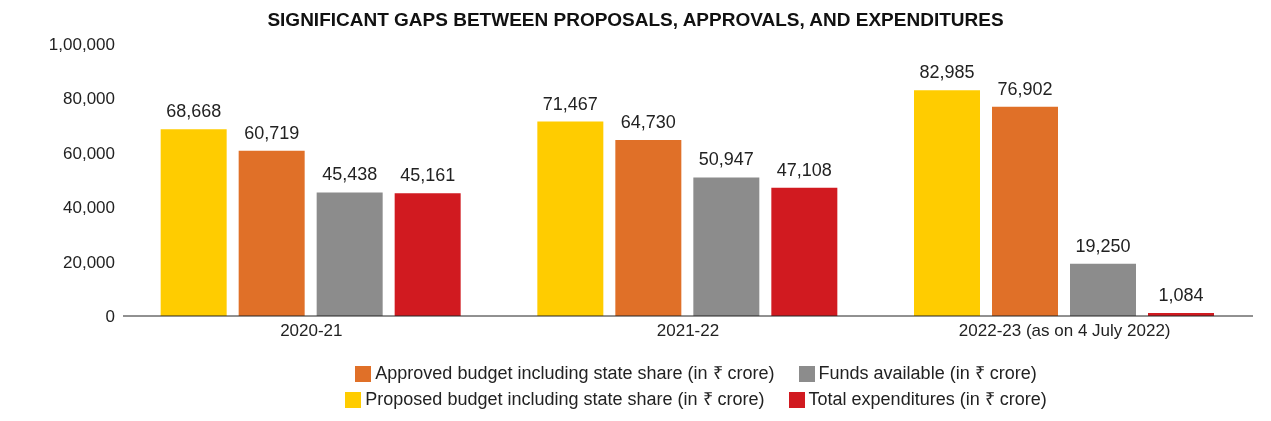 This screenshot has height=421, width=1271. I want to click on x-tick-label: 2021-22, so click(688, 331).